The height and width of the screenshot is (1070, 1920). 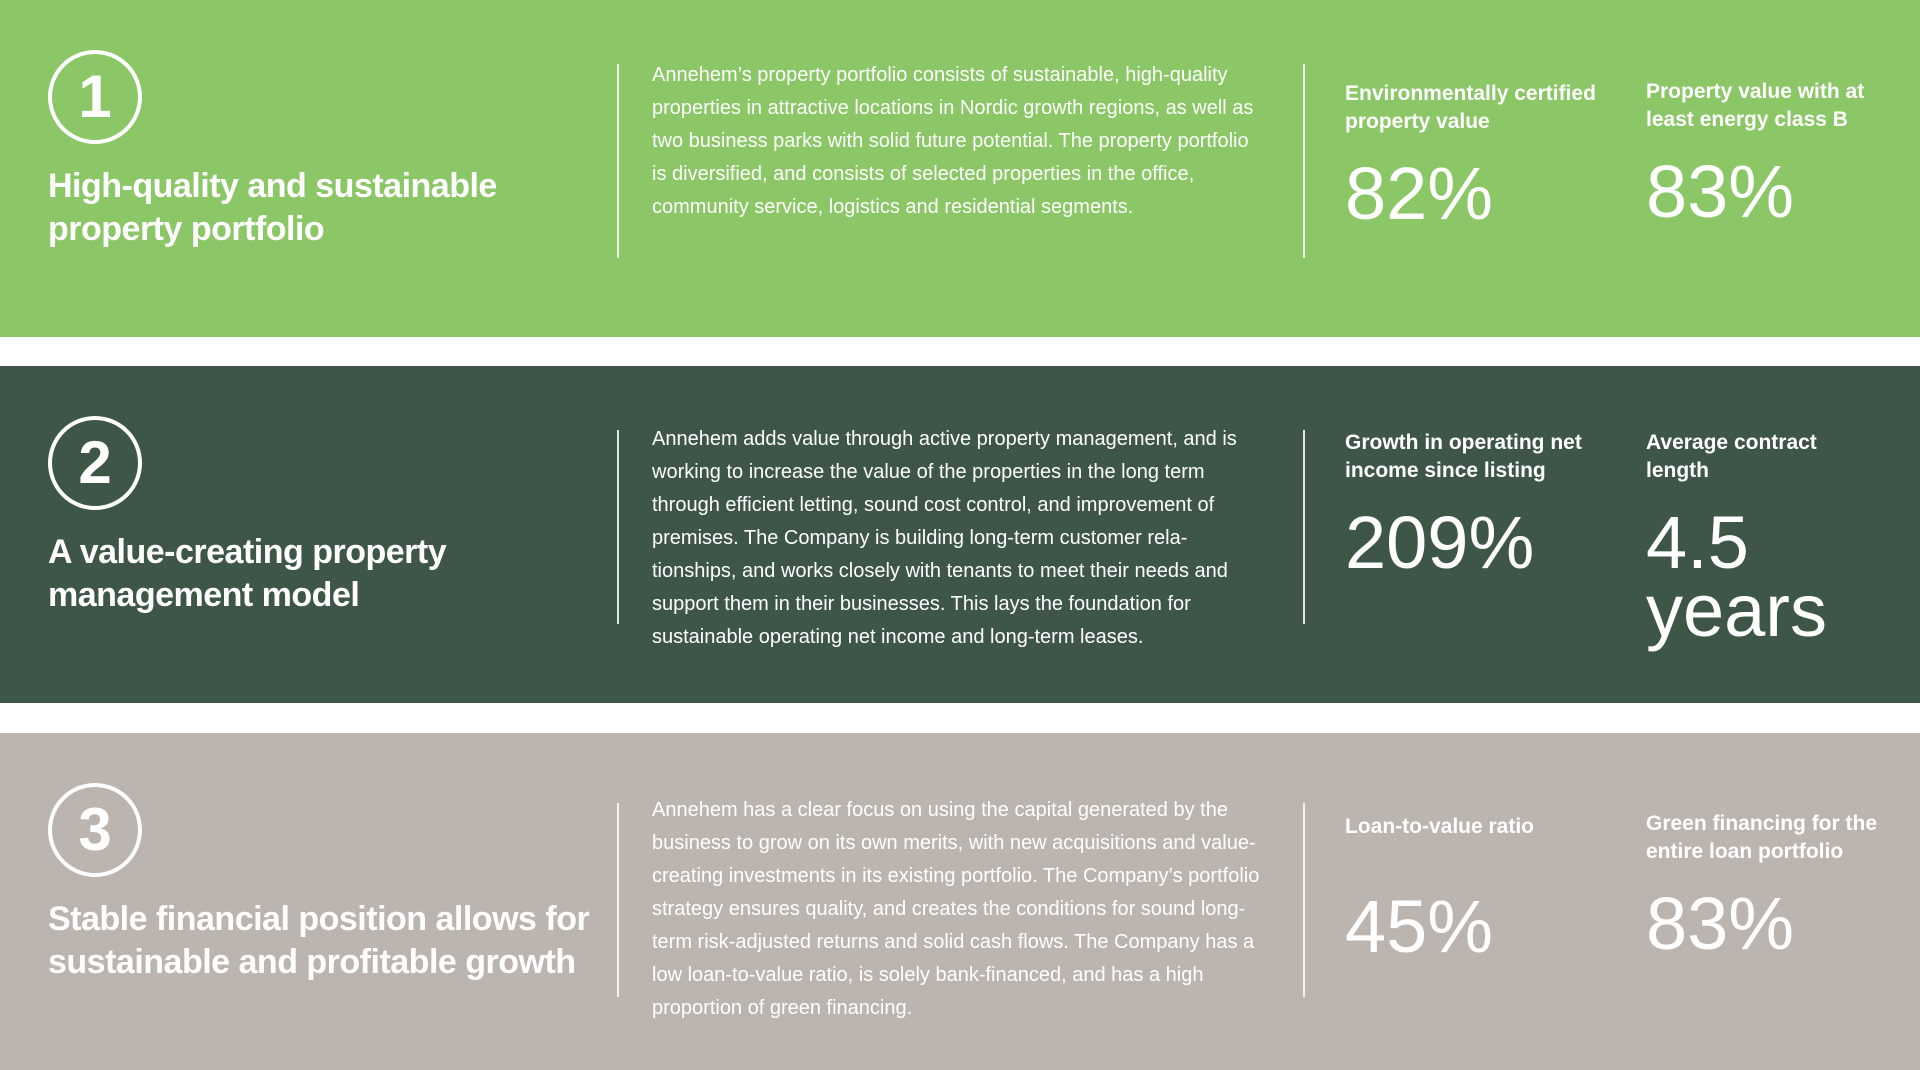 I want to click on stat-contract-length: Average contract length 4.5 years, so click(x=1746, y=540).